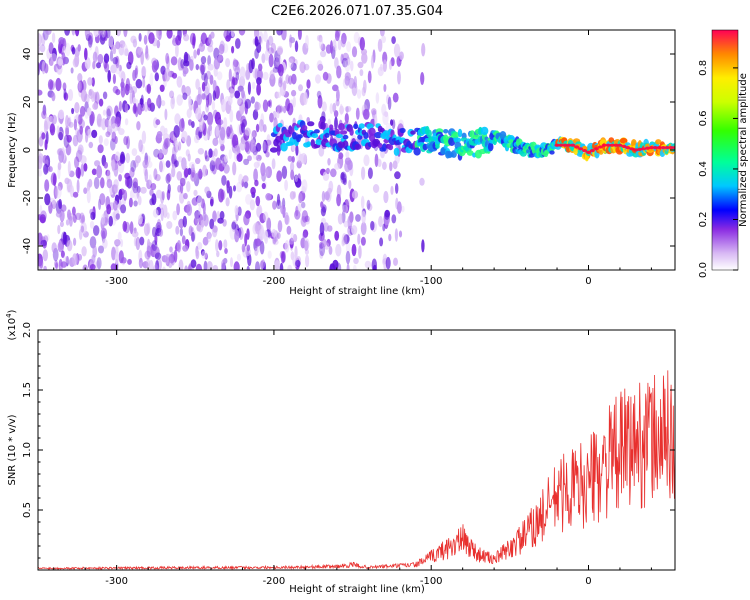 This screenshot has width=750, height=600. Describe the element at coordinates (588, 581) in the screenshot. I see `snr-xtick-label: 0` at that location.